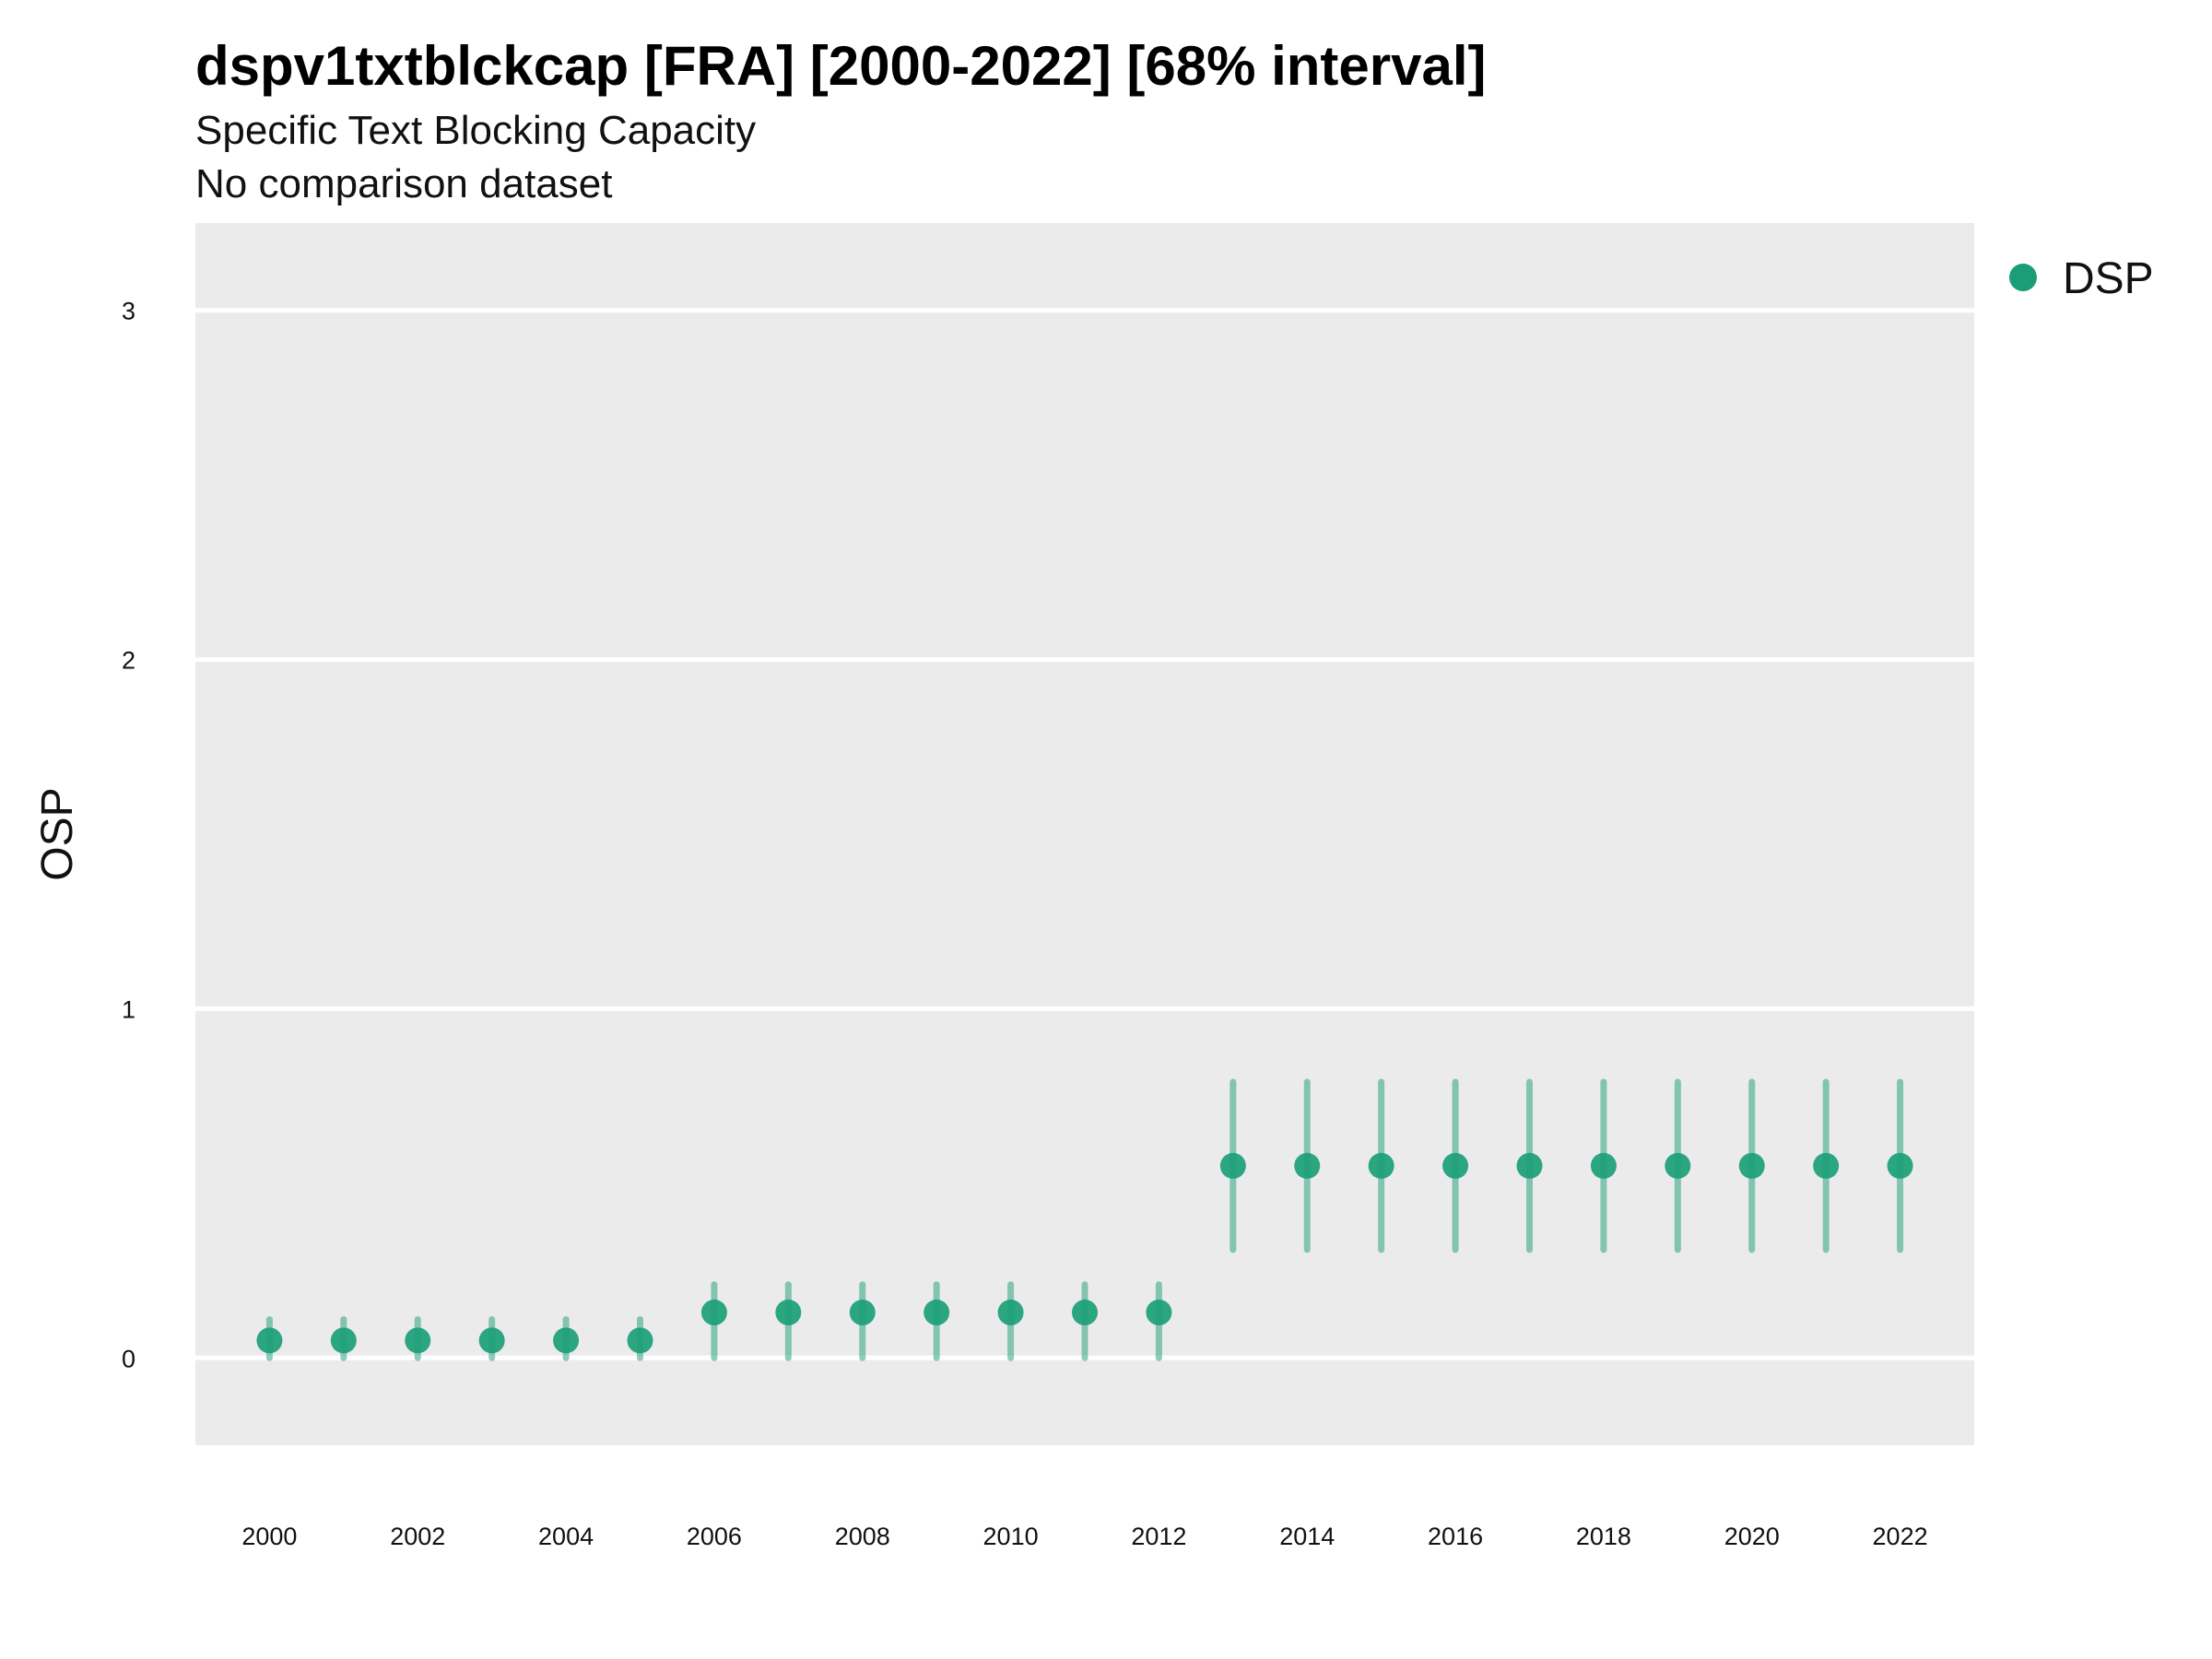  What do you see at coordinates (403, 183) in the screenshot?
I see `chart-subtitle-secondary: No comparison dataset` at bounding box center [403, 183].